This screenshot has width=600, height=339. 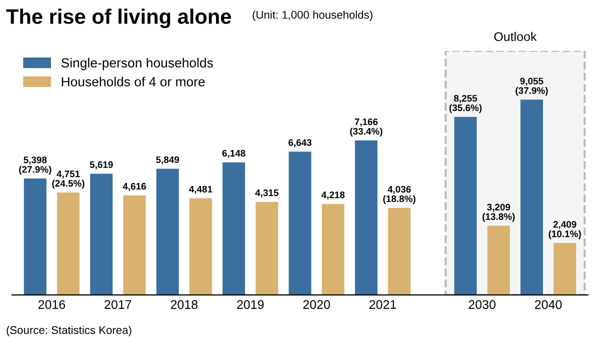 What do you see at coordinates (316, 304) in the screenshot?
I see `x-tick-label: 2020` at bounding box center [316, 304].